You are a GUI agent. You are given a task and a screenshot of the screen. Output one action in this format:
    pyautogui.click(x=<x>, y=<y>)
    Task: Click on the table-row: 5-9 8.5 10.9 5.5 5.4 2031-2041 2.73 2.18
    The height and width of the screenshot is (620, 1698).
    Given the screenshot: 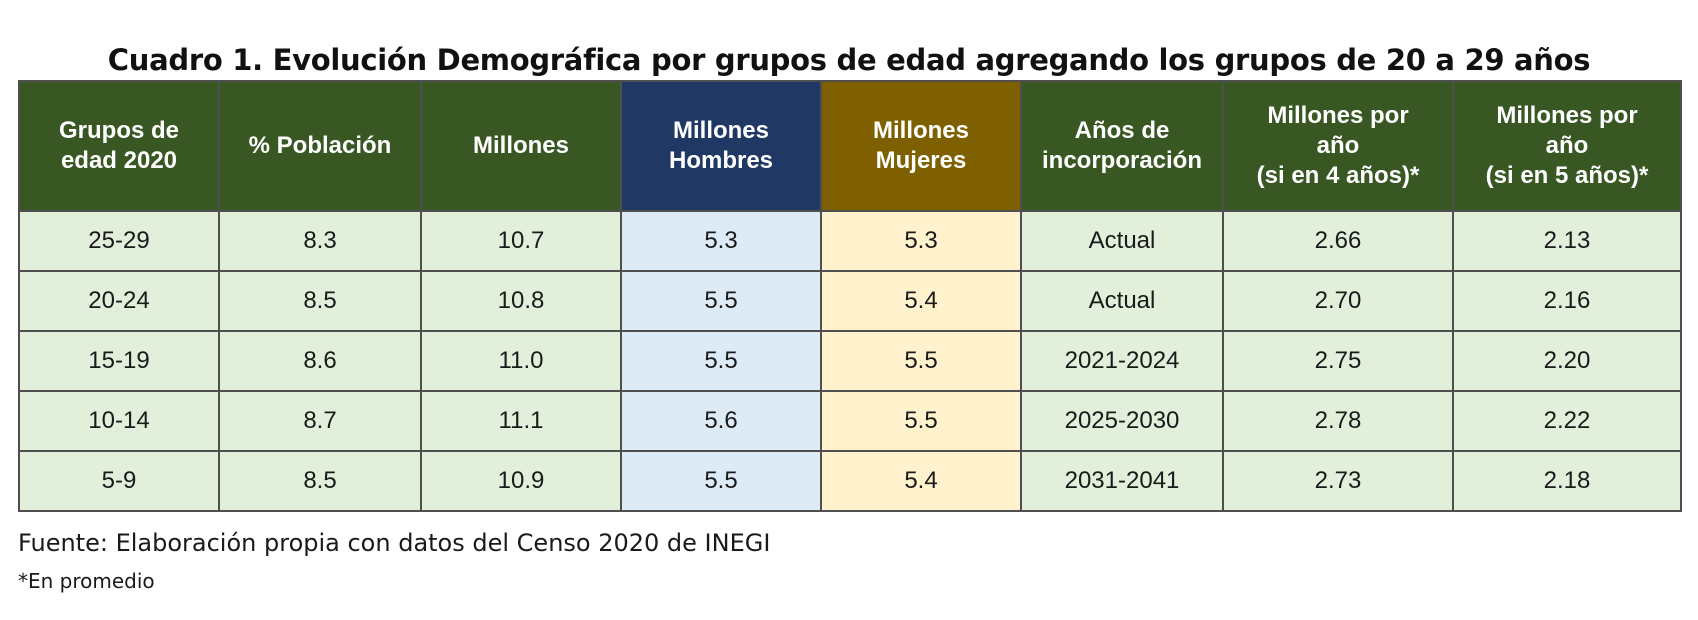 What is the action you would take?
    pyautogui.click(x=850, y=481)
    